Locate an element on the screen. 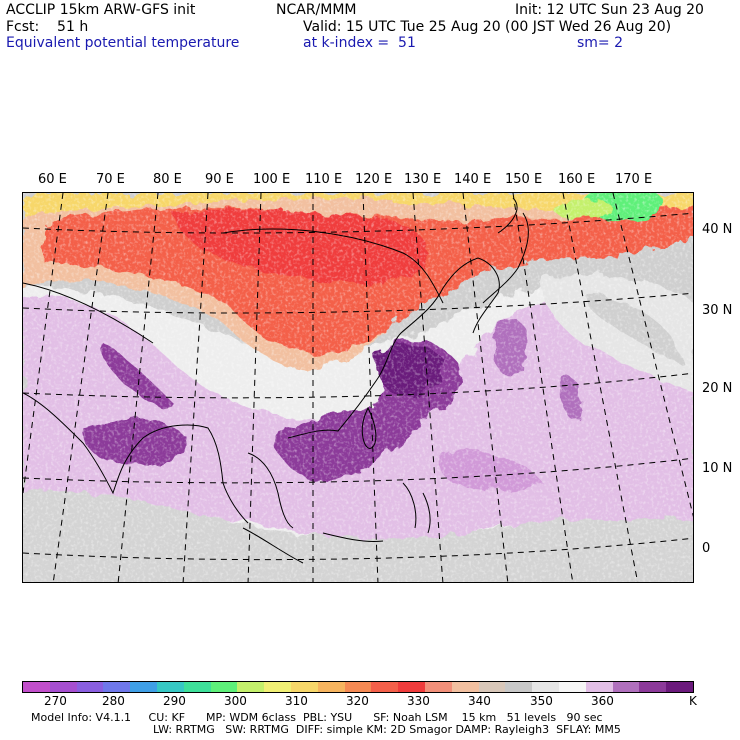 Image resolution: width=740 pixels, height=740 pixels. lon-label: 150 E is located at coordinates (524, 179).